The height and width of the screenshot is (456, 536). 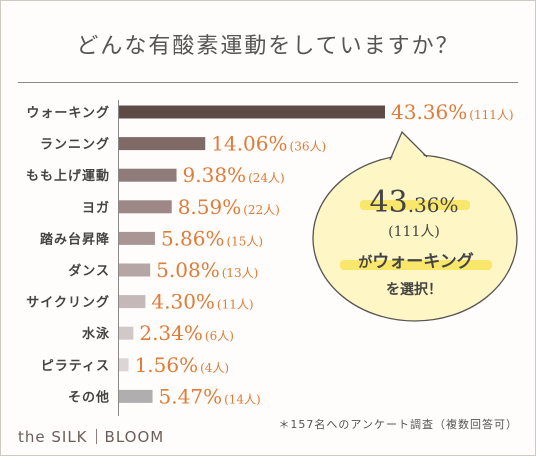 I want to click on callout-percent-decimal: .36%, so click(x=433, y=205).